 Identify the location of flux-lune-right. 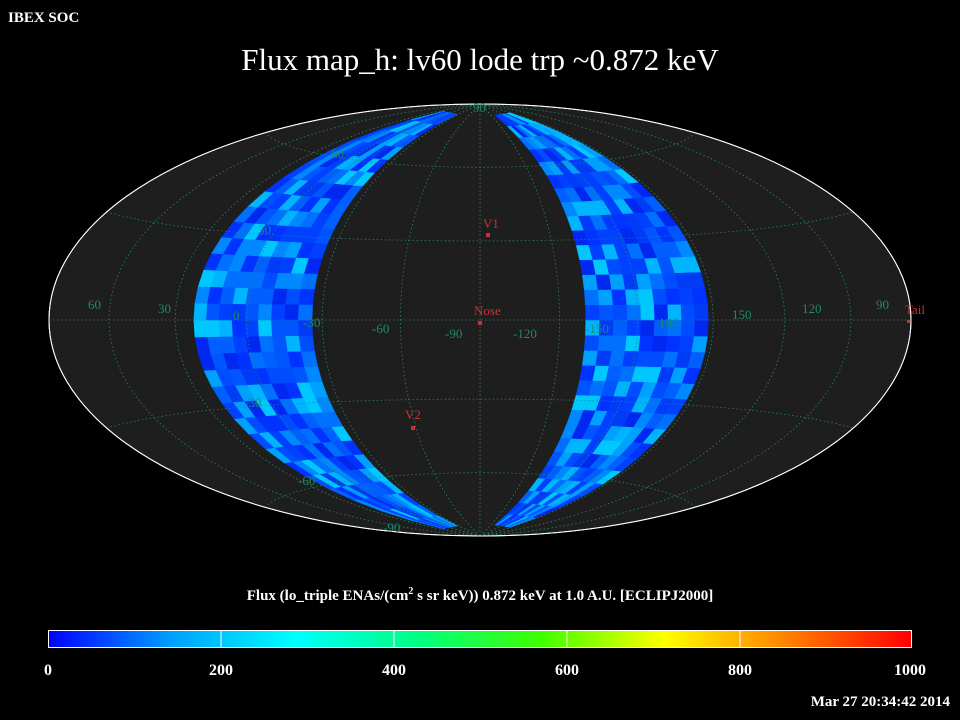
(601, 320).